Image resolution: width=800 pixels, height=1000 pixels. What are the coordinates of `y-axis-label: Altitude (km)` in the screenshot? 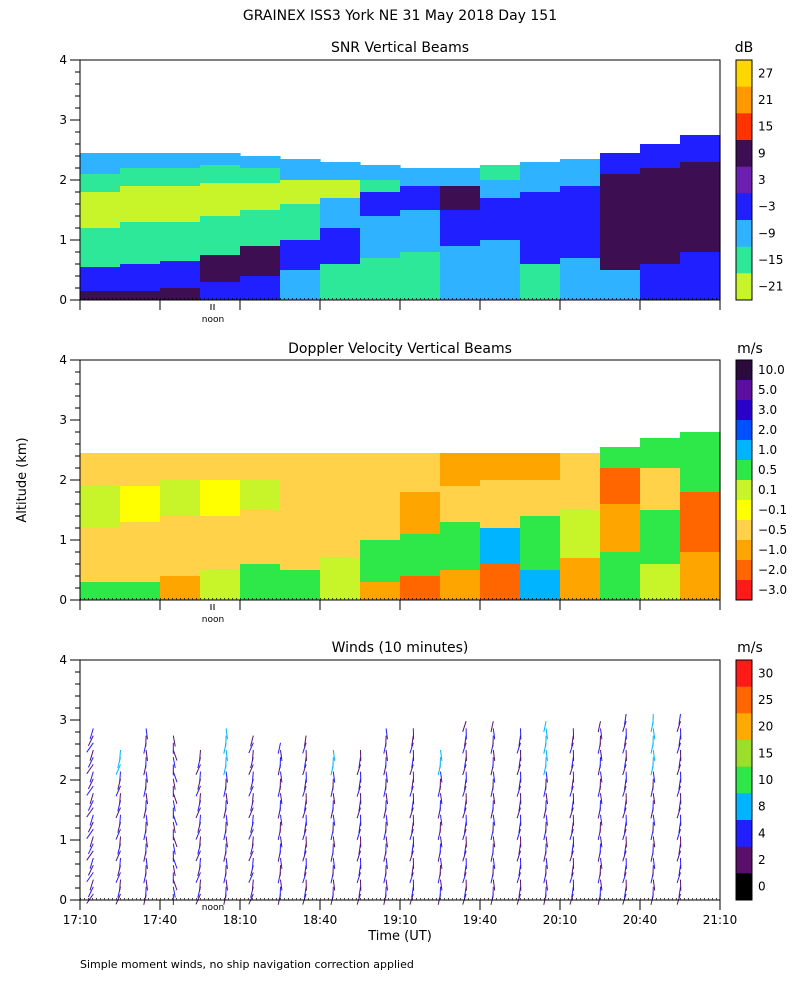 It's located at (22, 479).